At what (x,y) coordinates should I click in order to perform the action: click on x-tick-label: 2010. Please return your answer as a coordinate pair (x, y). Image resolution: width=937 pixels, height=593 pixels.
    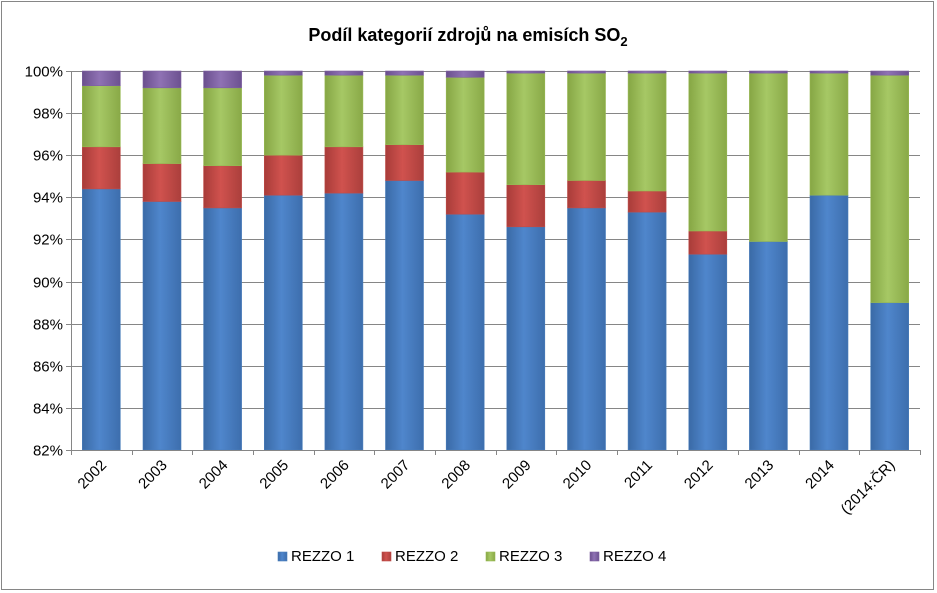
    Looking at the image, I should click on (578, 475).